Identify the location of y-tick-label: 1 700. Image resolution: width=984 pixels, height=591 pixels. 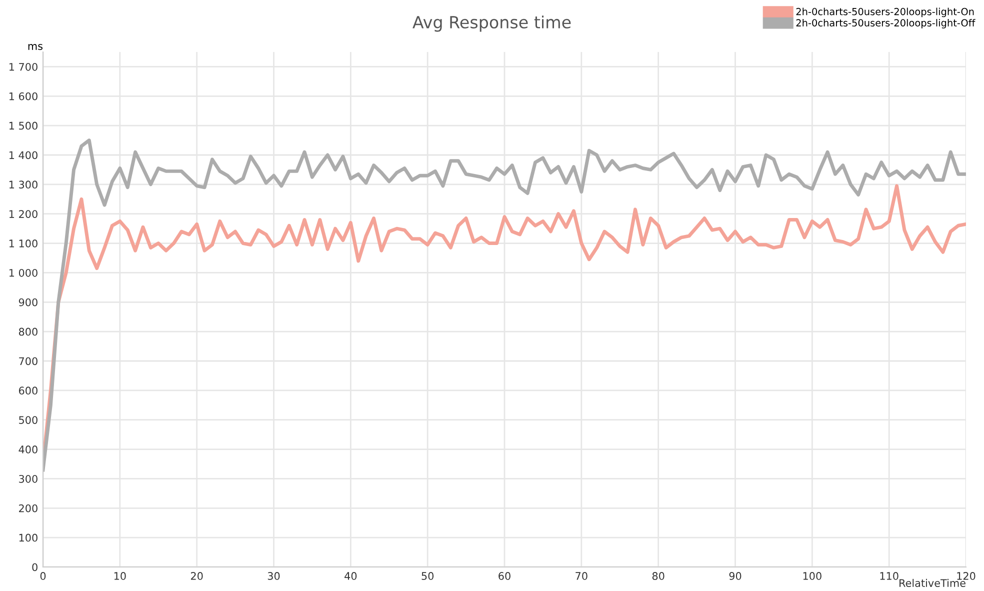
(23, 66).